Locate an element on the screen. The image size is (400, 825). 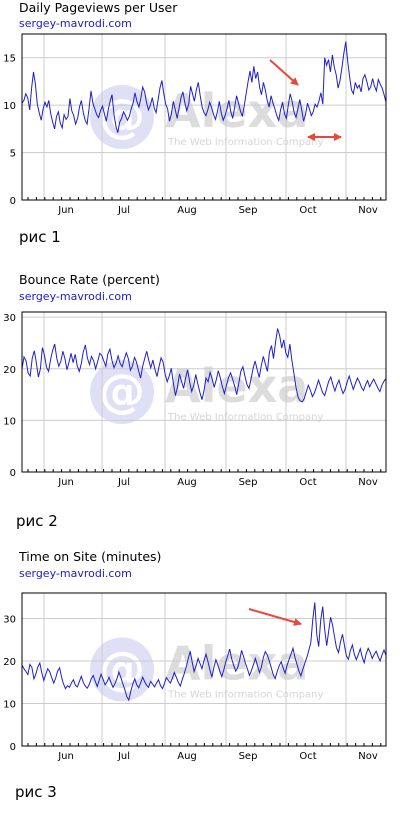
alexa-logo-glyph: @ is located at coordinates (122, 391).